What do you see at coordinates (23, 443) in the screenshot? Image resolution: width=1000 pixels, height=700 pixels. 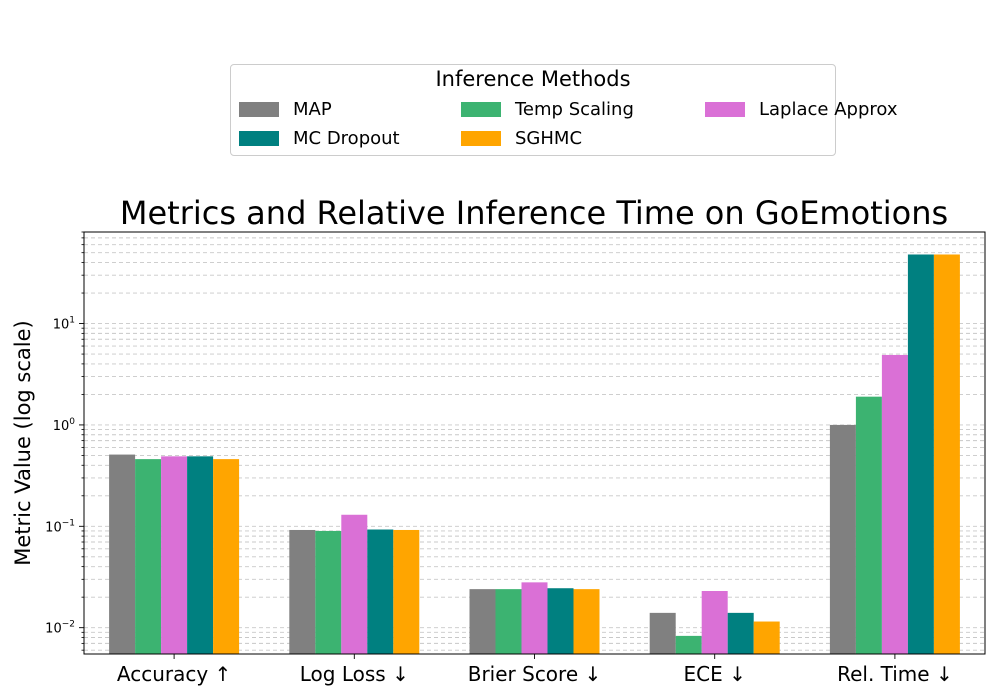 I see `y-axis-label: Metric Value (log scale)` at bounding box center [23, 443].